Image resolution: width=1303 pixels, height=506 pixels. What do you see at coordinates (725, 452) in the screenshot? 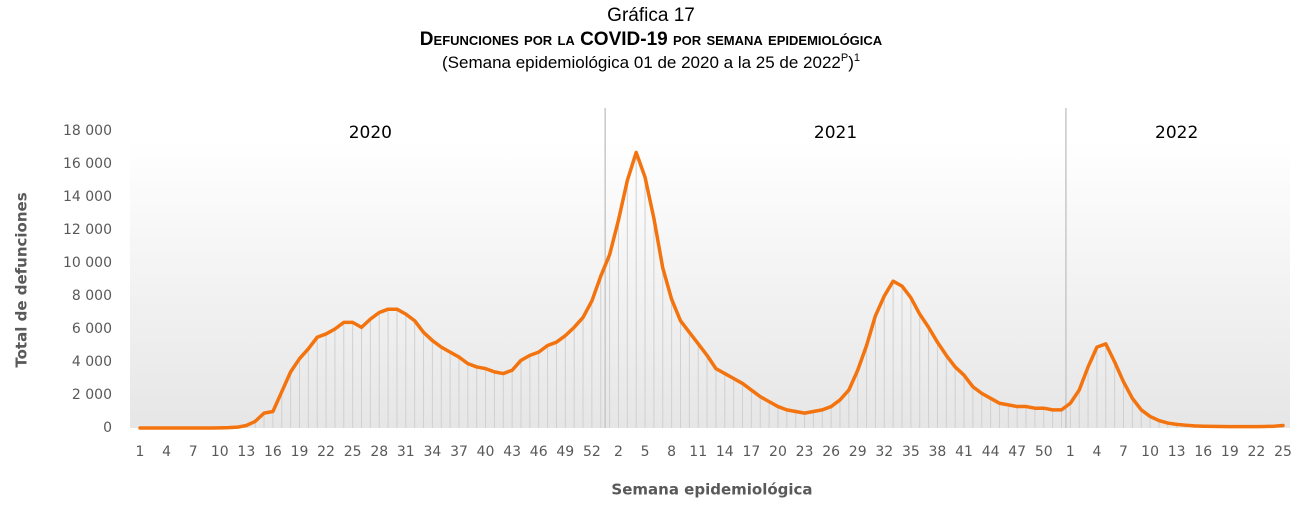
I see `x-tick-label: 14` at bounding box center [725, 452].